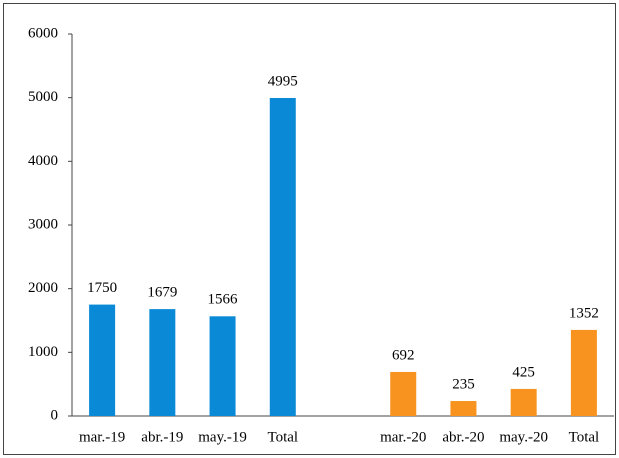 The height and width of the screenshot is (458, 619). Describe the element at coordinates (162, 293) in the screenshot. I see `data-label: 1679` at that location.